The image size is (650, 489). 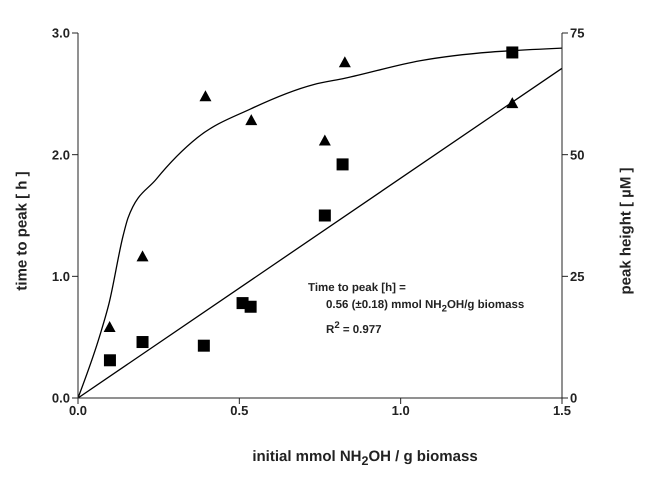 What do you see at coordinates (22, 230) in the screenshot?
I see `y-axis-title: time to peak [ h ]` at bounding box center [22, 230].